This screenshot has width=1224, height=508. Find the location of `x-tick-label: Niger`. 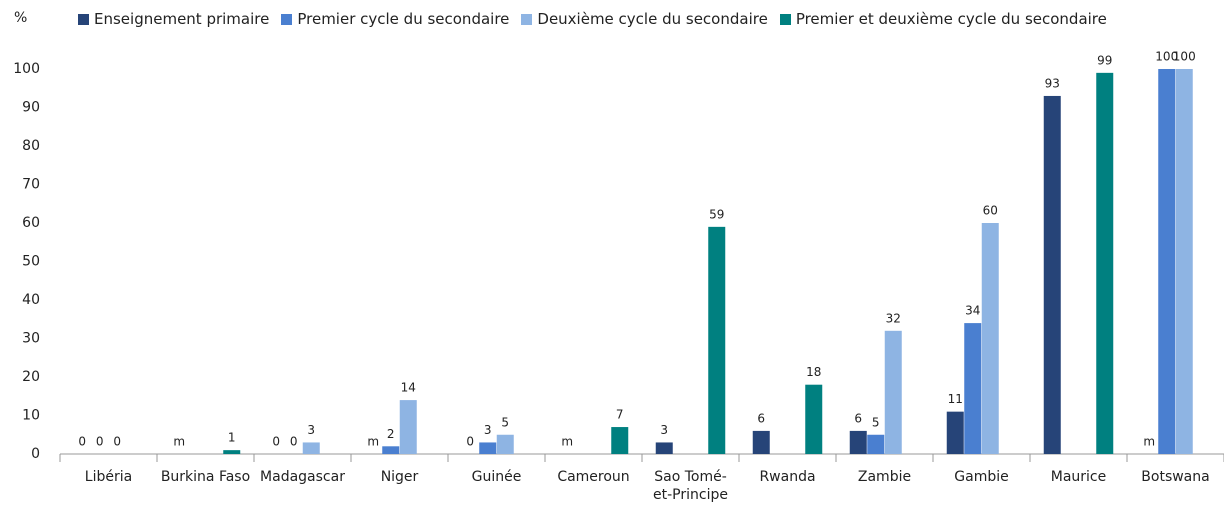

x-tick-label: Niger is located at coordinates (399, 477).